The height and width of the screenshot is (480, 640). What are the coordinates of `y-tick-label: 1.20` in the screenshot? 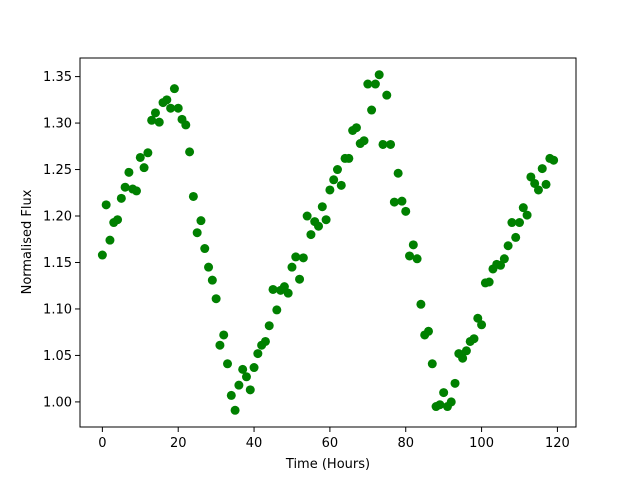 It's located at (57, 217).